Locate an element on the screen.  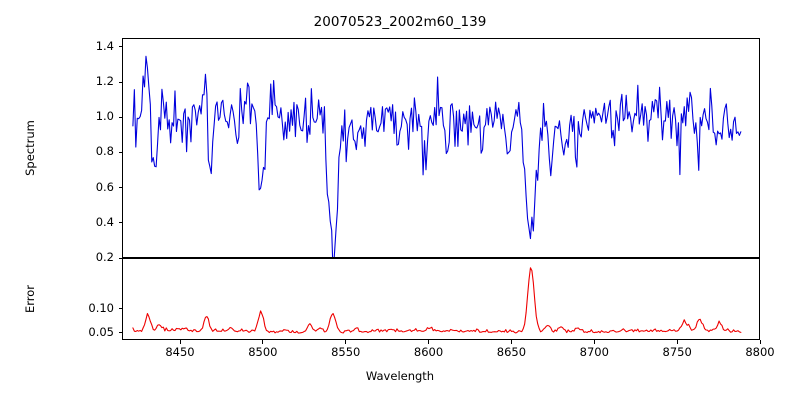
x-tick-label: 8650 is located at coordinates (511, 352).